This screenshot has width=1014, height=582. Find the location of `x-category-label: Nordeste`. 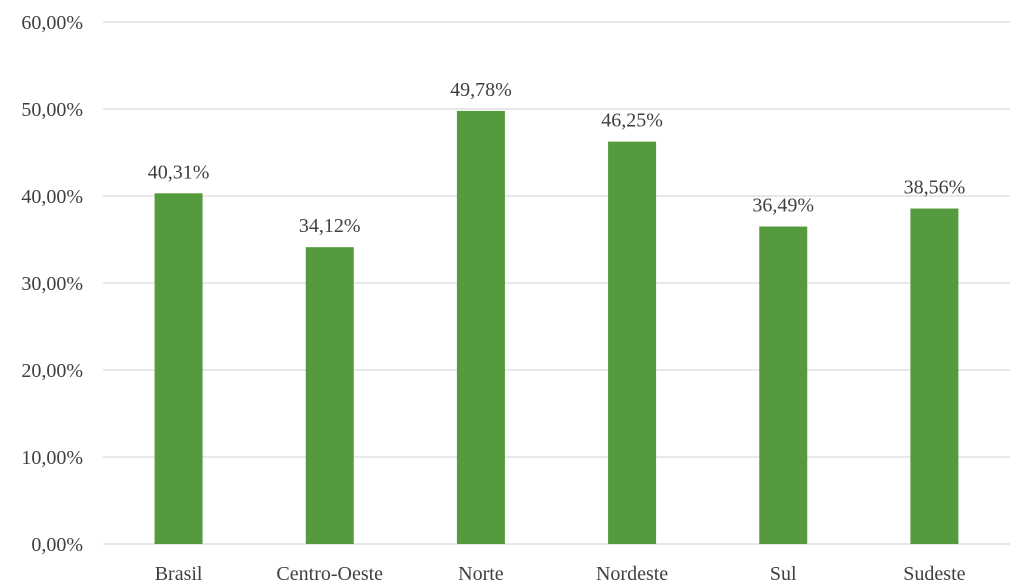

x-category-label: Nordeste is located at coordinates (632, 572).